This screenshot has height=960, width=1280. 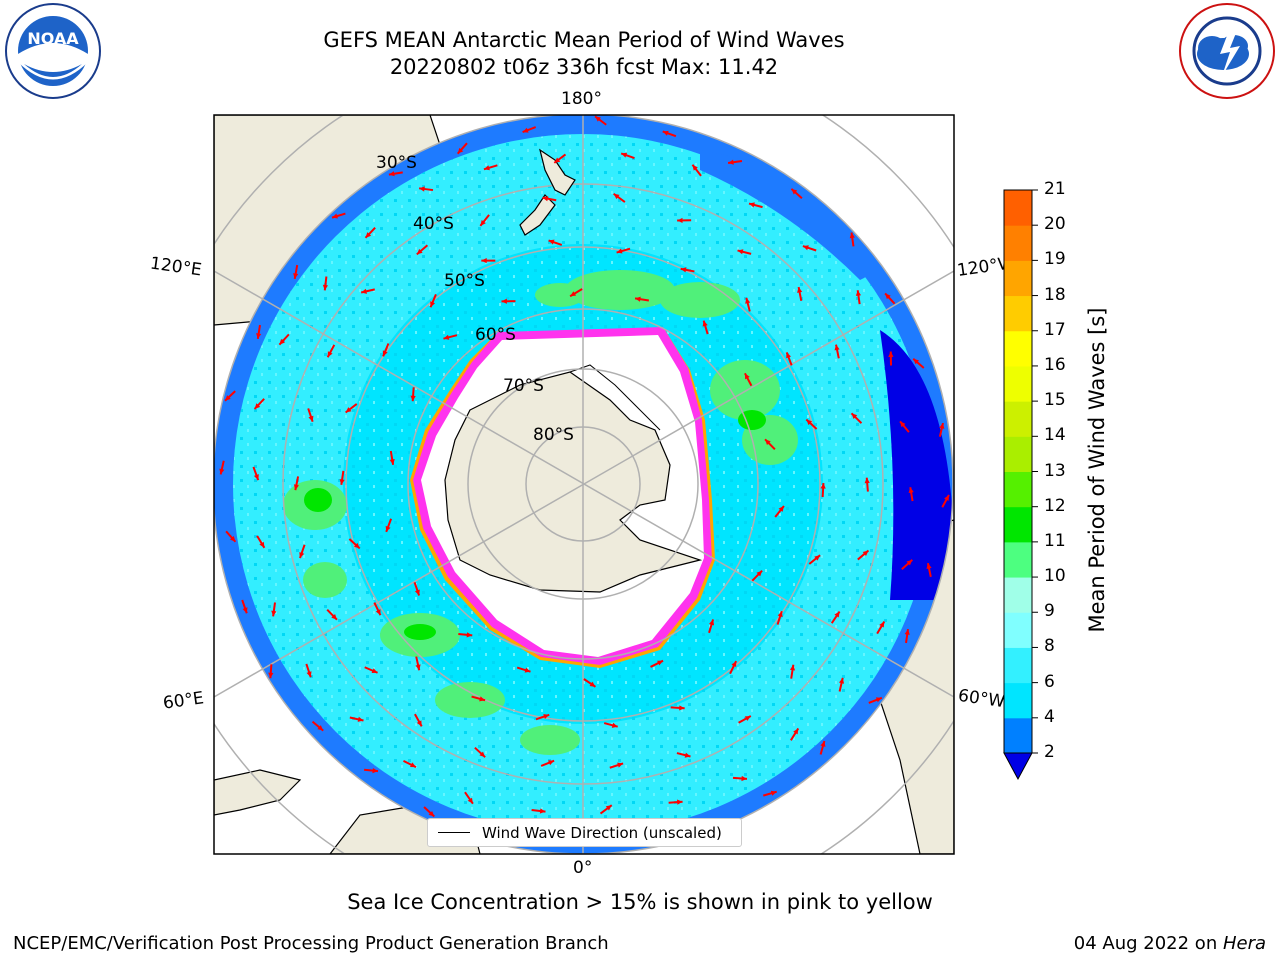 I want to click on lat-label-60s: 60°S, so click(x=495, y=335).